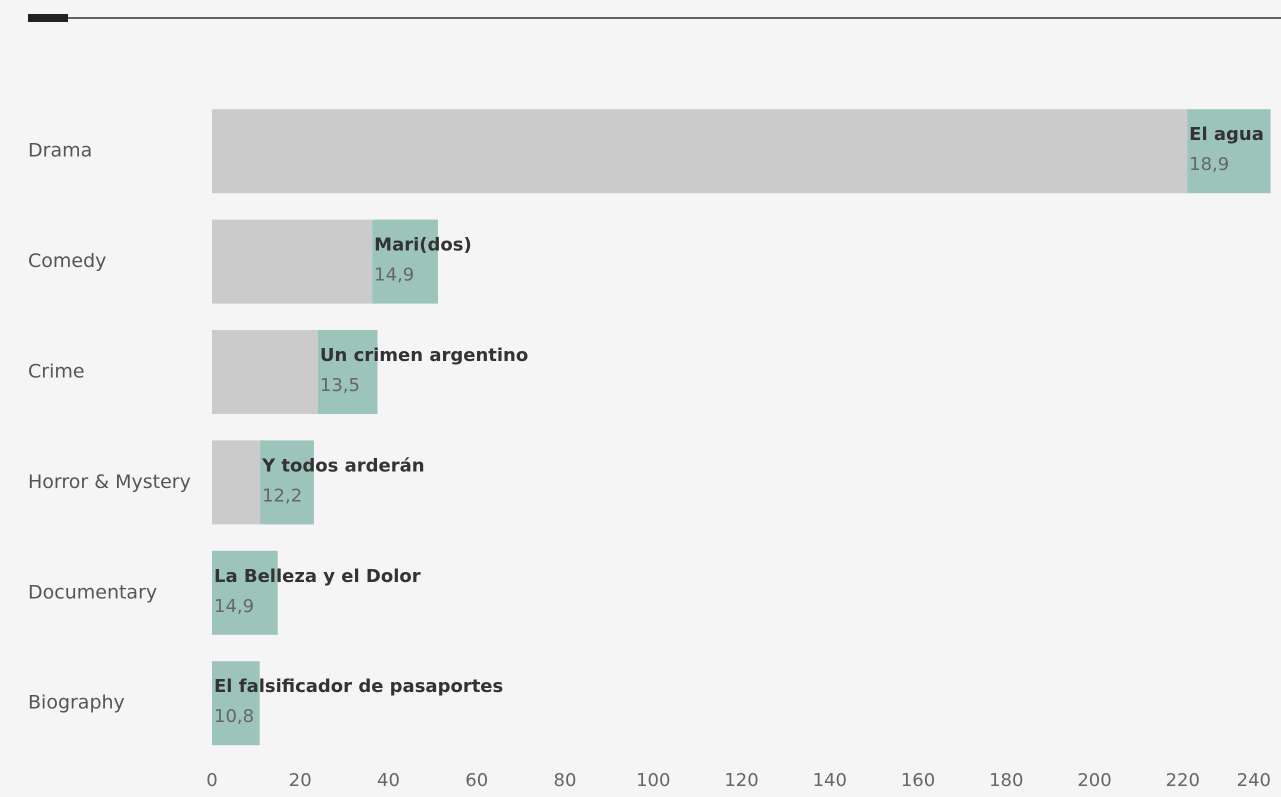  Describe the element at coordinates (109, 482) in the screenshot. I see `category-label: Horror & Mystery` at that location.